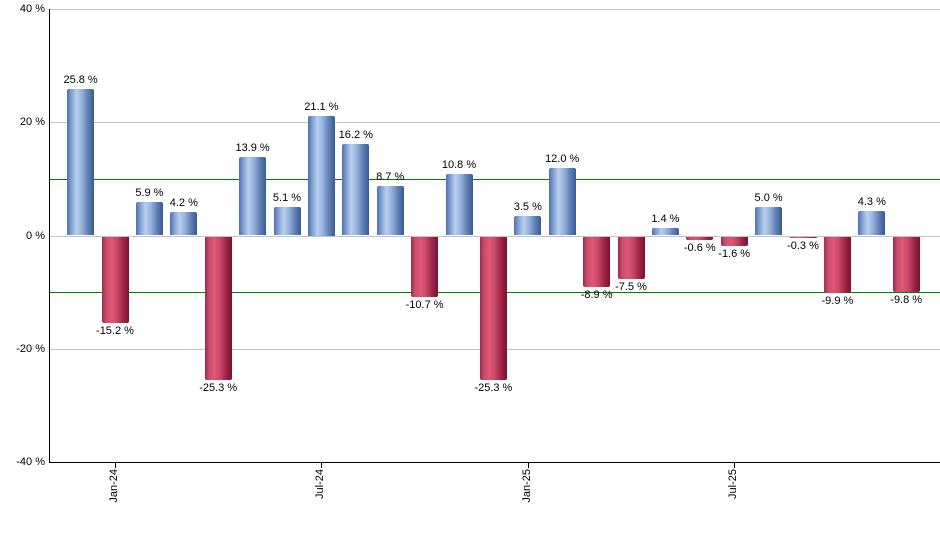 This screenshot has height=550, width=940. Describe the element at coordinates (494, 179) in the screenshot. I see `reference-line-10pct` at that location.